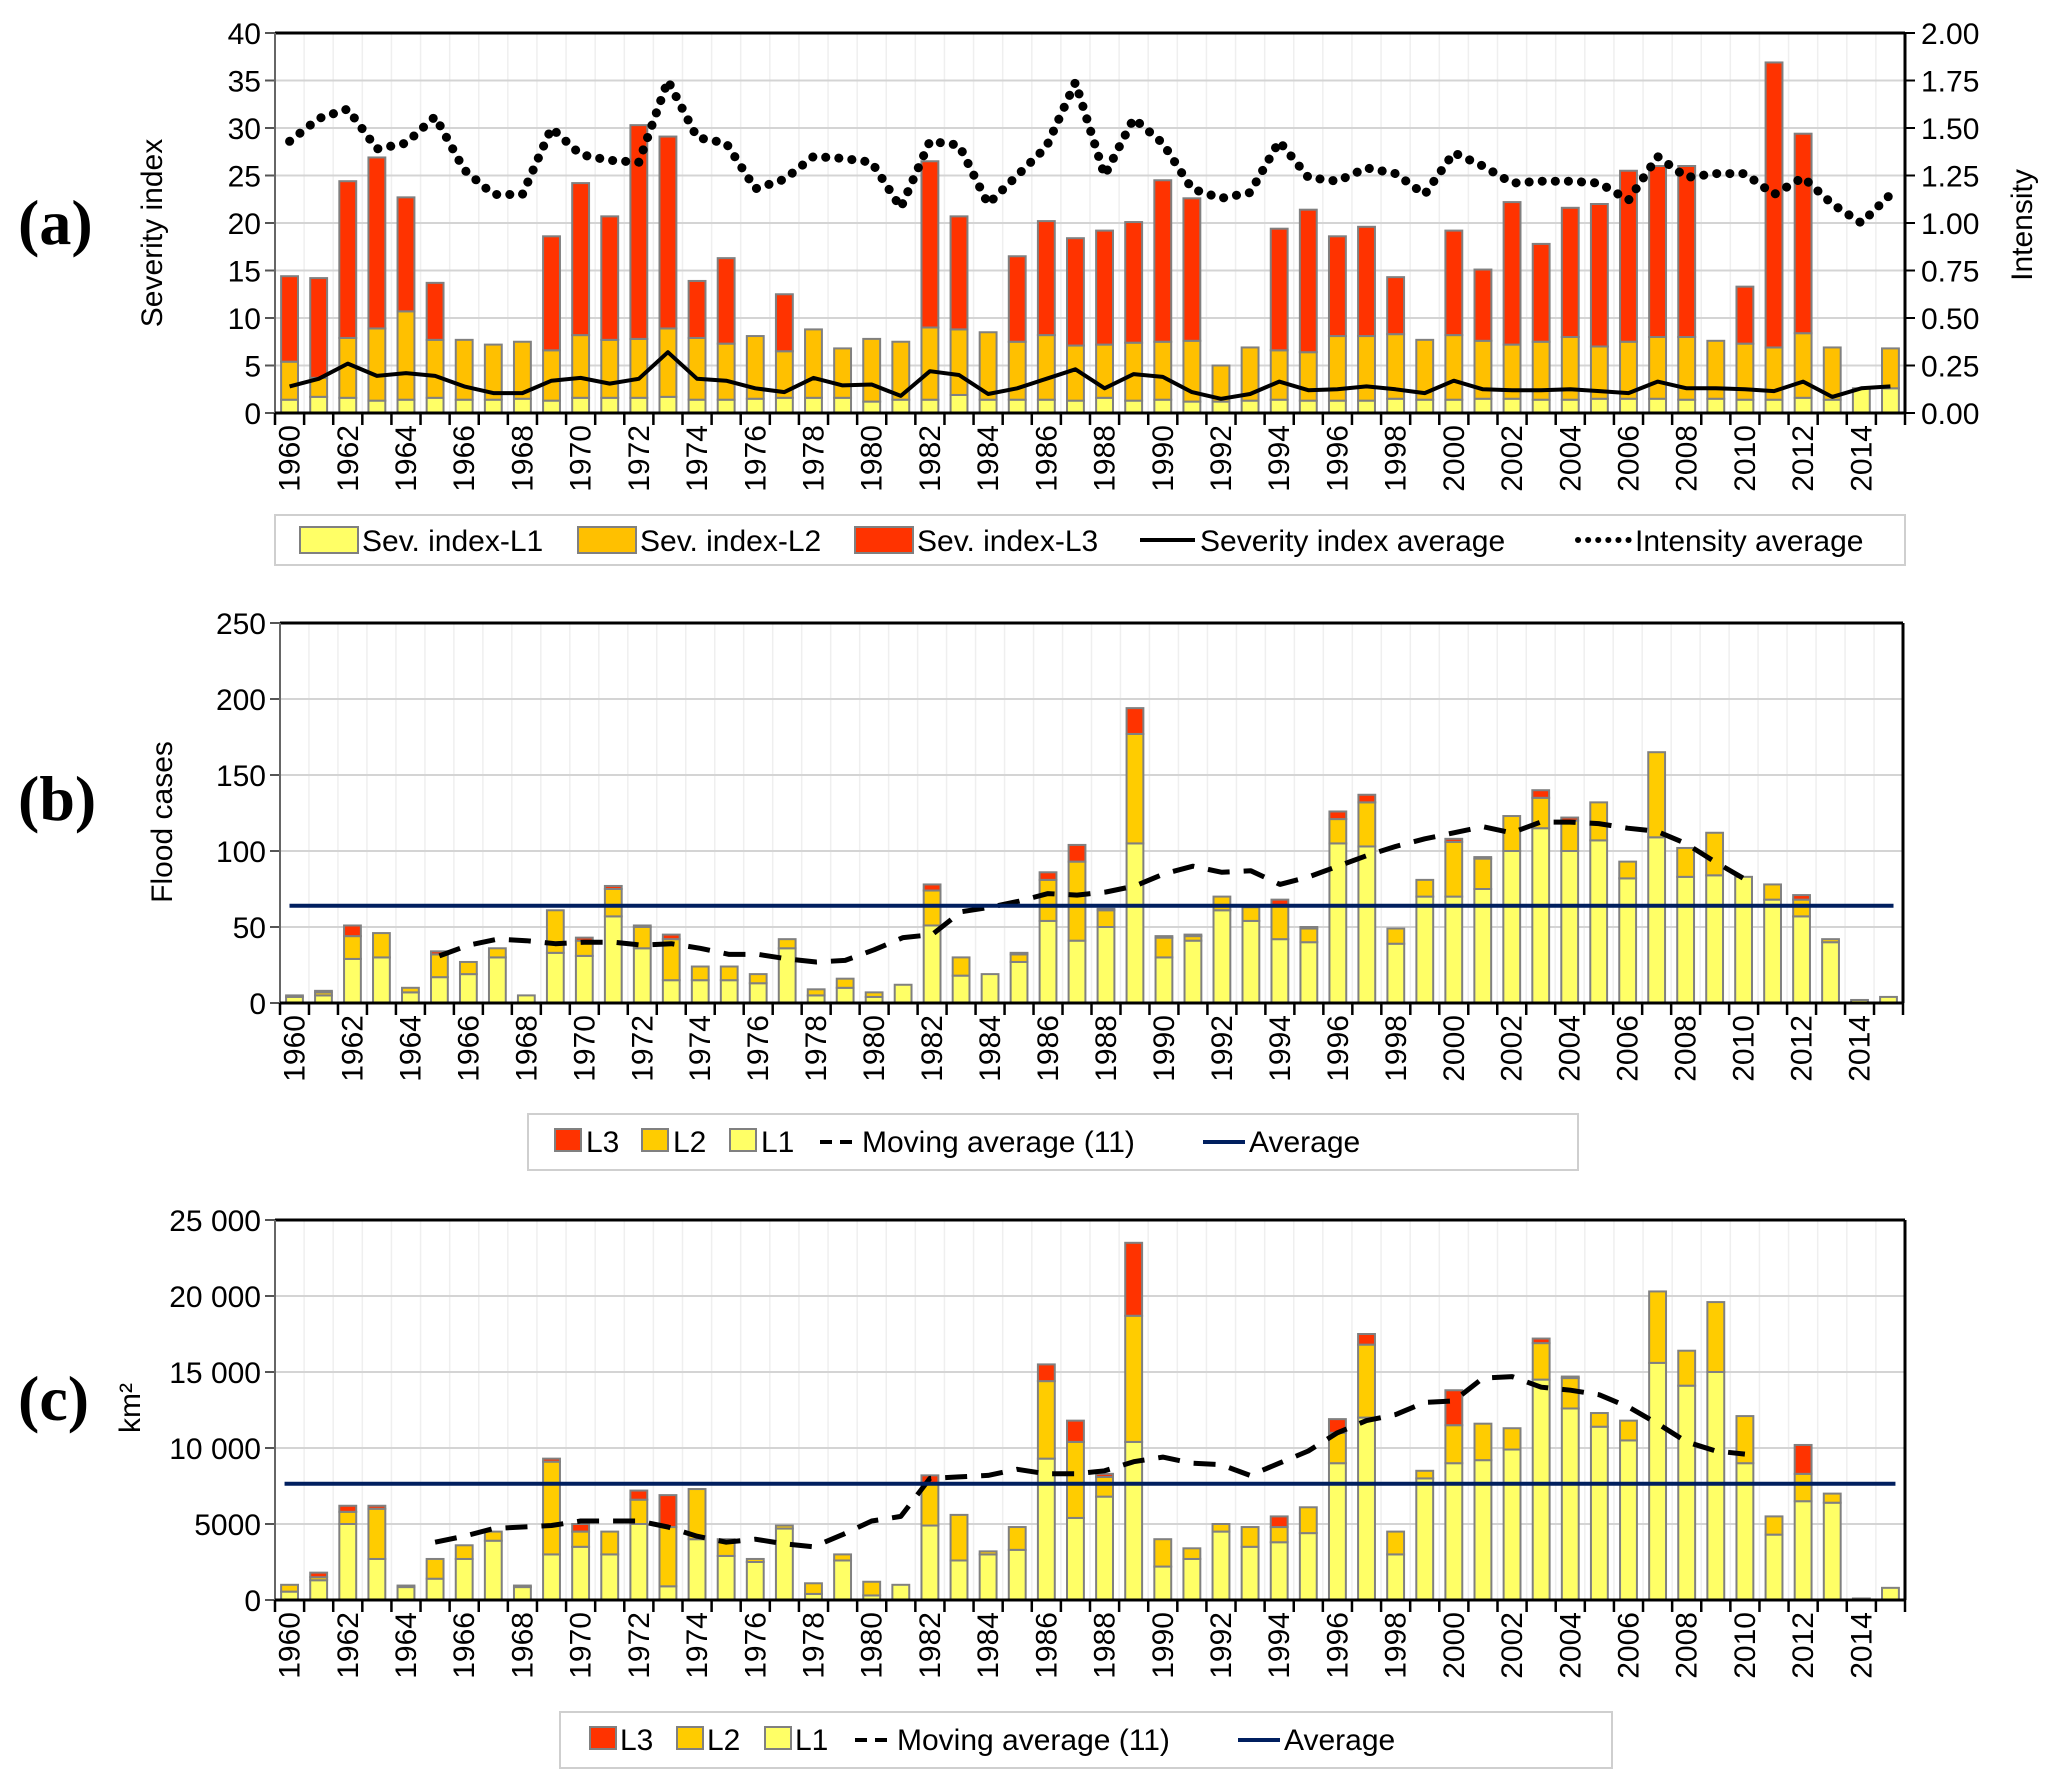 Image resolution: width=2067 pixels, height=1788 pixels. What do you see at coordinates (1950, 34) in the screenshot?
I see `y2-tick-label: 2.00` at bounding box center [1950, 34].